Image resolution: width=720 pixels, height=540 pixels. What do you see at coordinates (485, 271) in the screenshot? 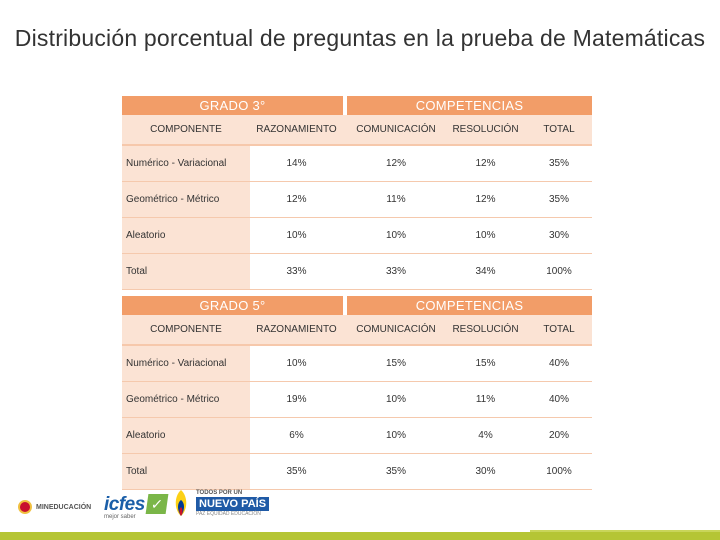
I see `cell-resolucion: 34%` at bounding box center [485, 271].